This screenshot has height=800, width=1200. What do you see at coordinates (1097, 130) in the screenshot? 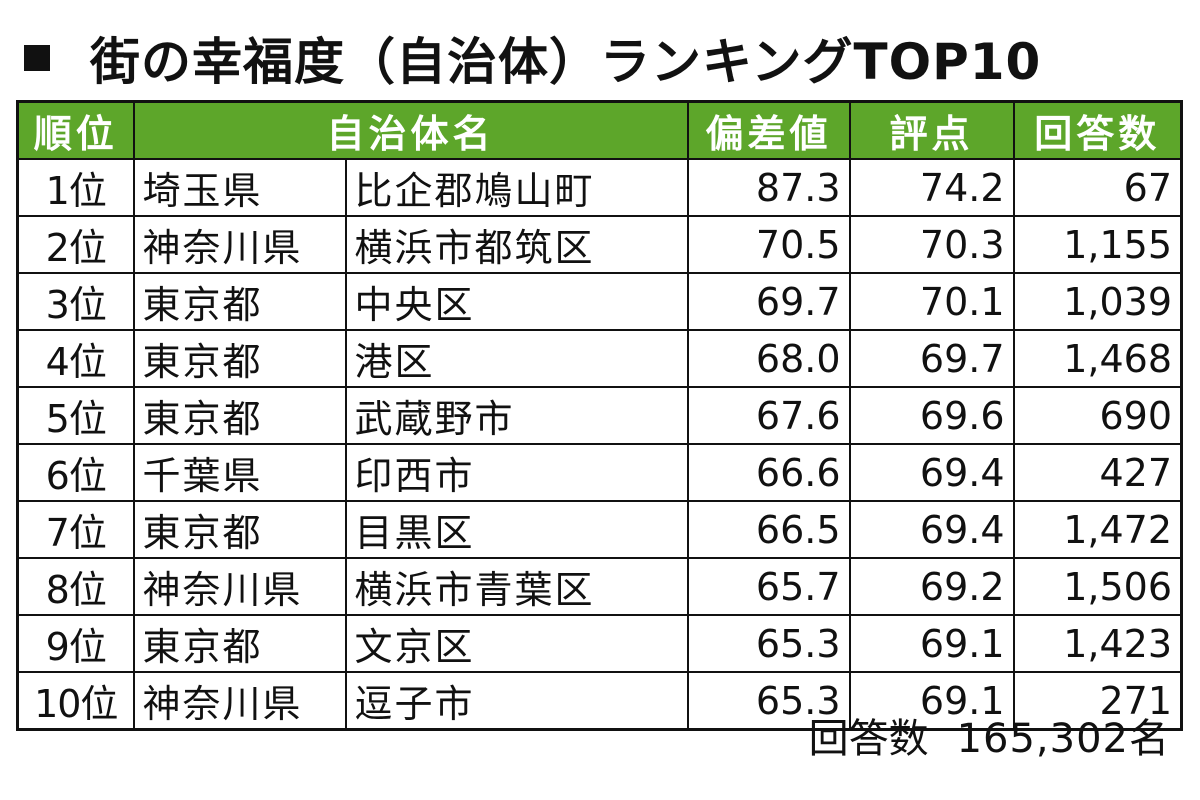
I see `header-responses: 回答数` at bounding box center [1097, 130].